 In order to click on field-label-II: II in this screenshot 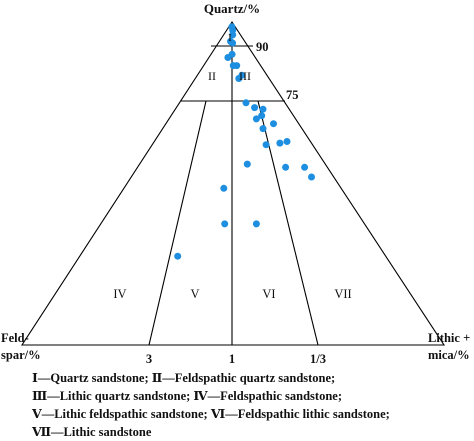, I will do `click(212, 76)`.